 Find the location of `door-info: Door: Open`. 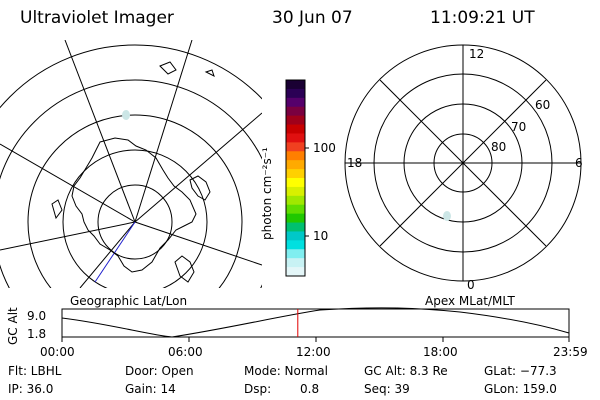

door-info: Door: Open is located at coordinates (159, 371).